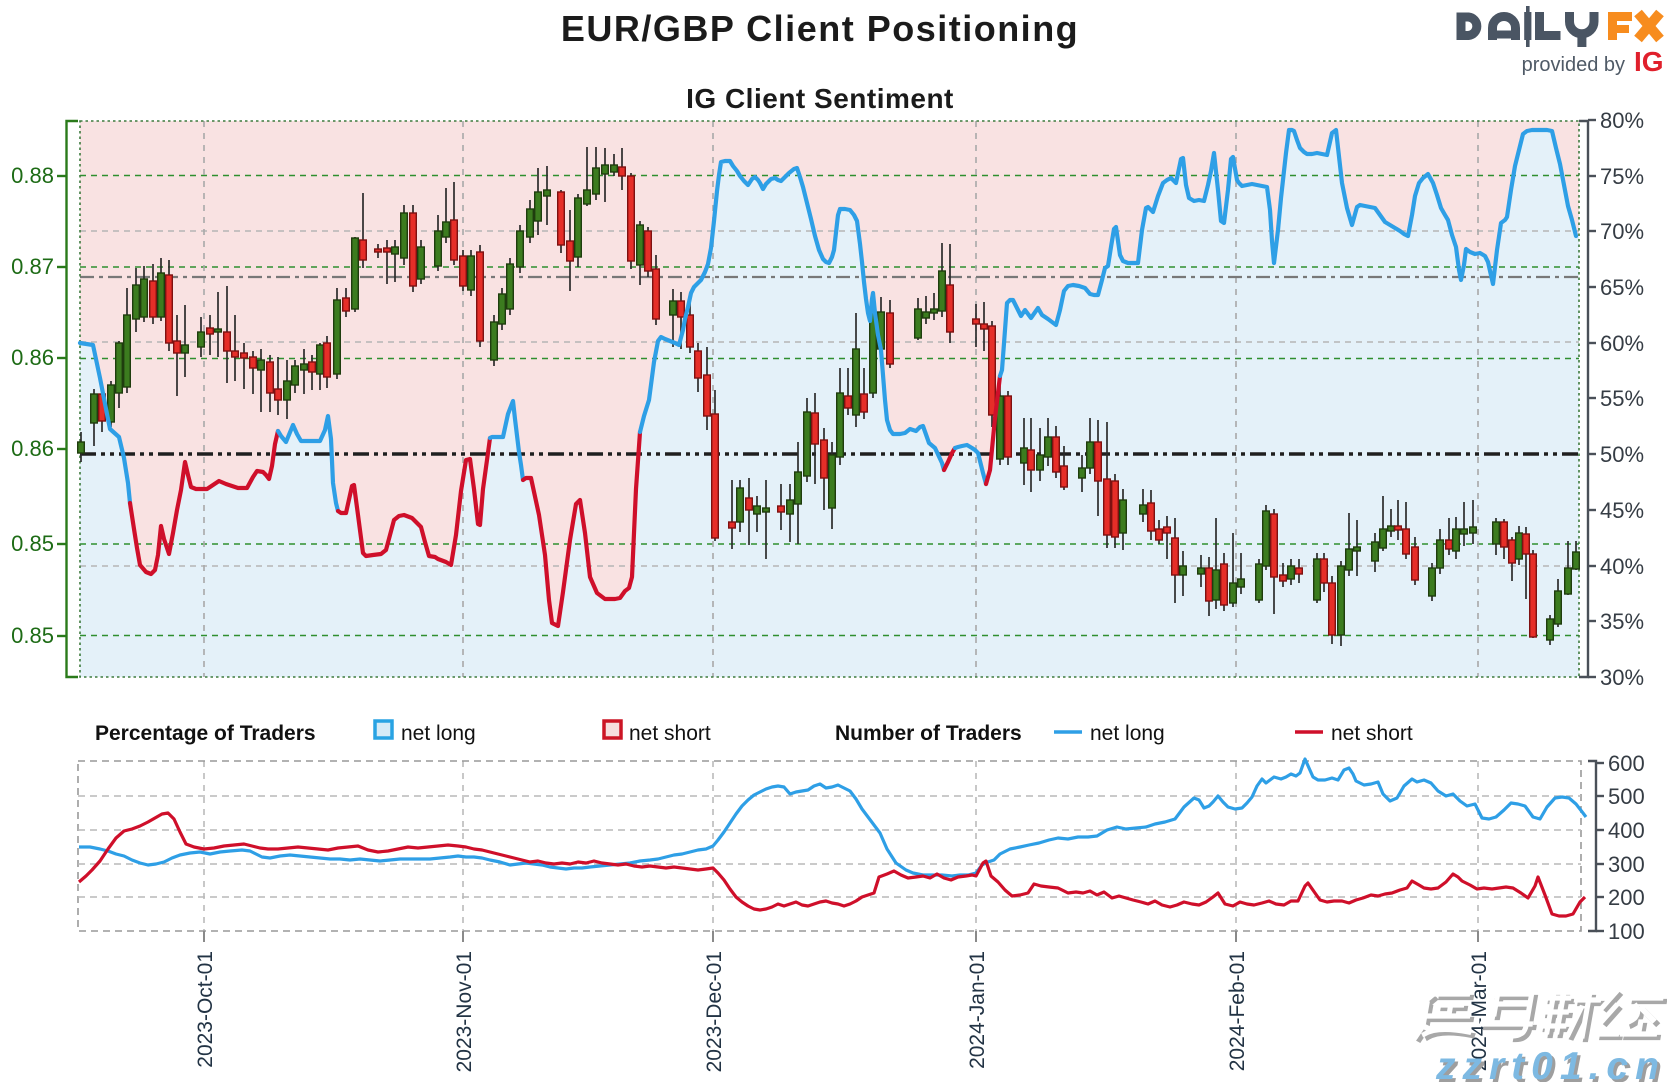 The width and height of the screenshot is (1667, 1082). What do you see at coordinates (1622, 398) in the screenshot?
I see `svg-text: 55%` at bounding box center [1622, 398].